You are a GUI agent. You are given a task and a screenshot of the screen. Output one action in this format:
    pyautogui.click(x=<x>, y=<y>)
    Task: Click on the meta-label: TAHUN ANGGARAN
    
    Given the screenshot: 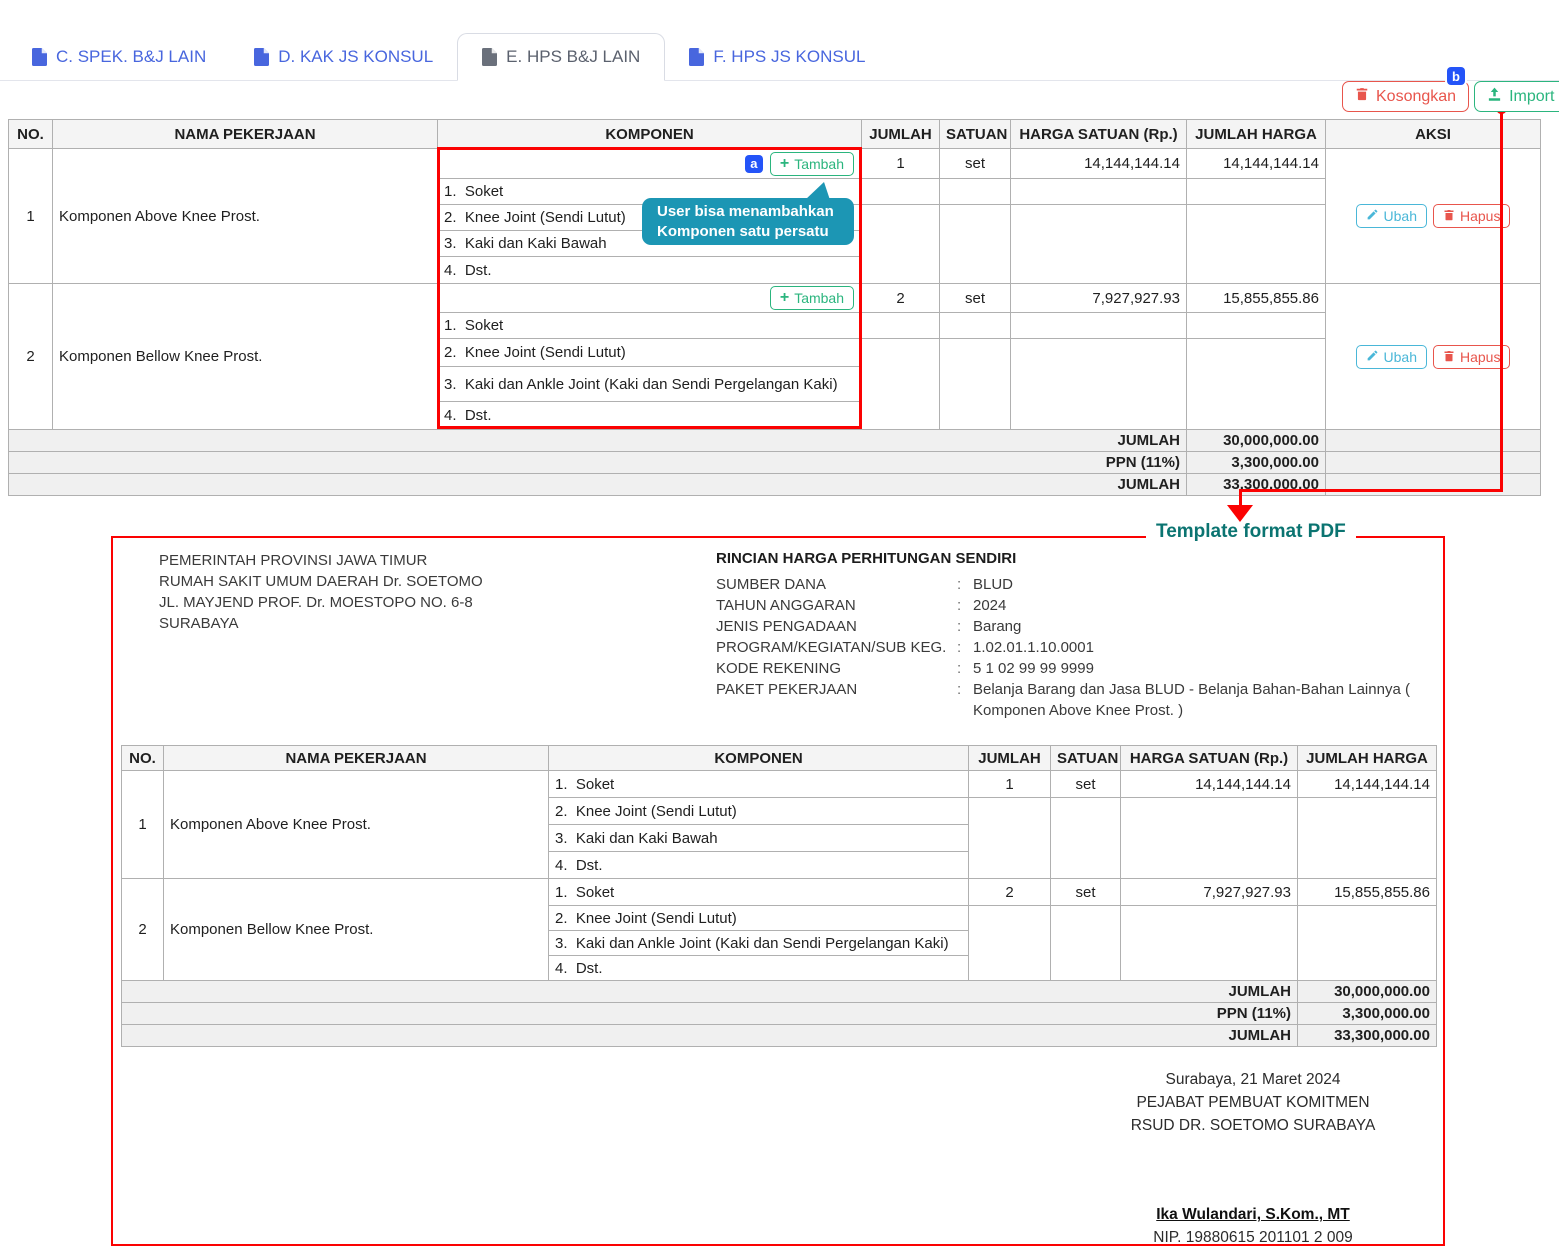 What is the action you would take?
    pyautogui.click(x=786, y=605)
    